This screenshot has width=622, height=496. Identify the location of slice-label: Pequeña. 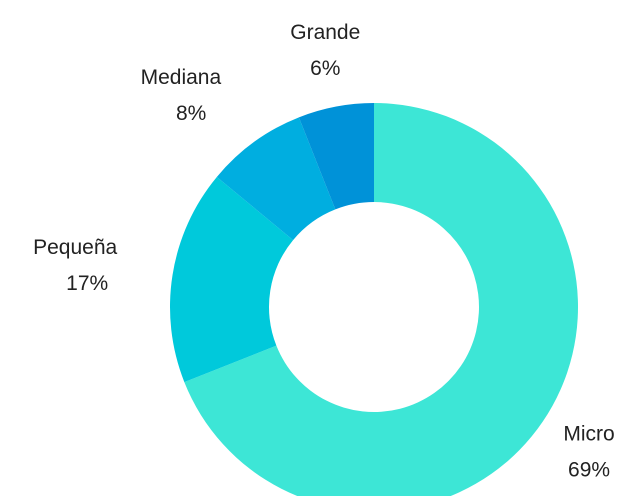
(75, 247).